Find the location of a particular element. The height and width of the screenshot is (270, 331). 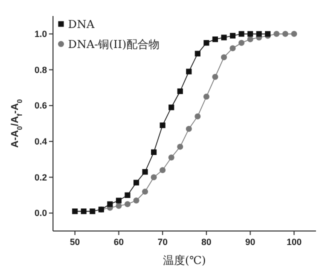

legend-label: DNA-铜(II)配合物 is located at coordinates (114, 44).